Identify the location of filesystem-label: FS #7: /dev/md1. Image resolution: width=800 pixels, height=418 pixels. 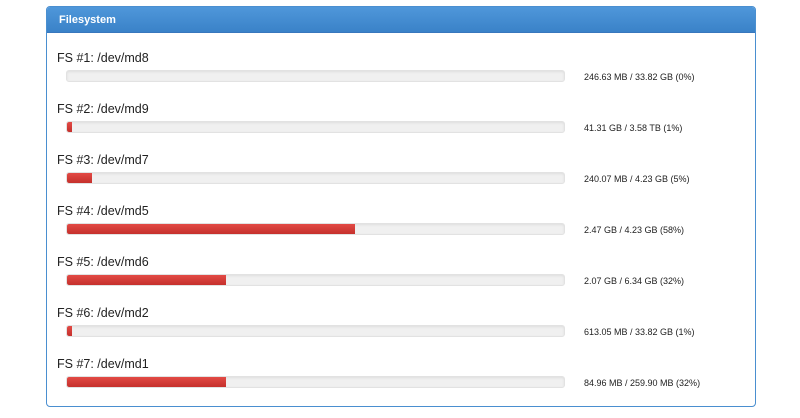
(103, 364).